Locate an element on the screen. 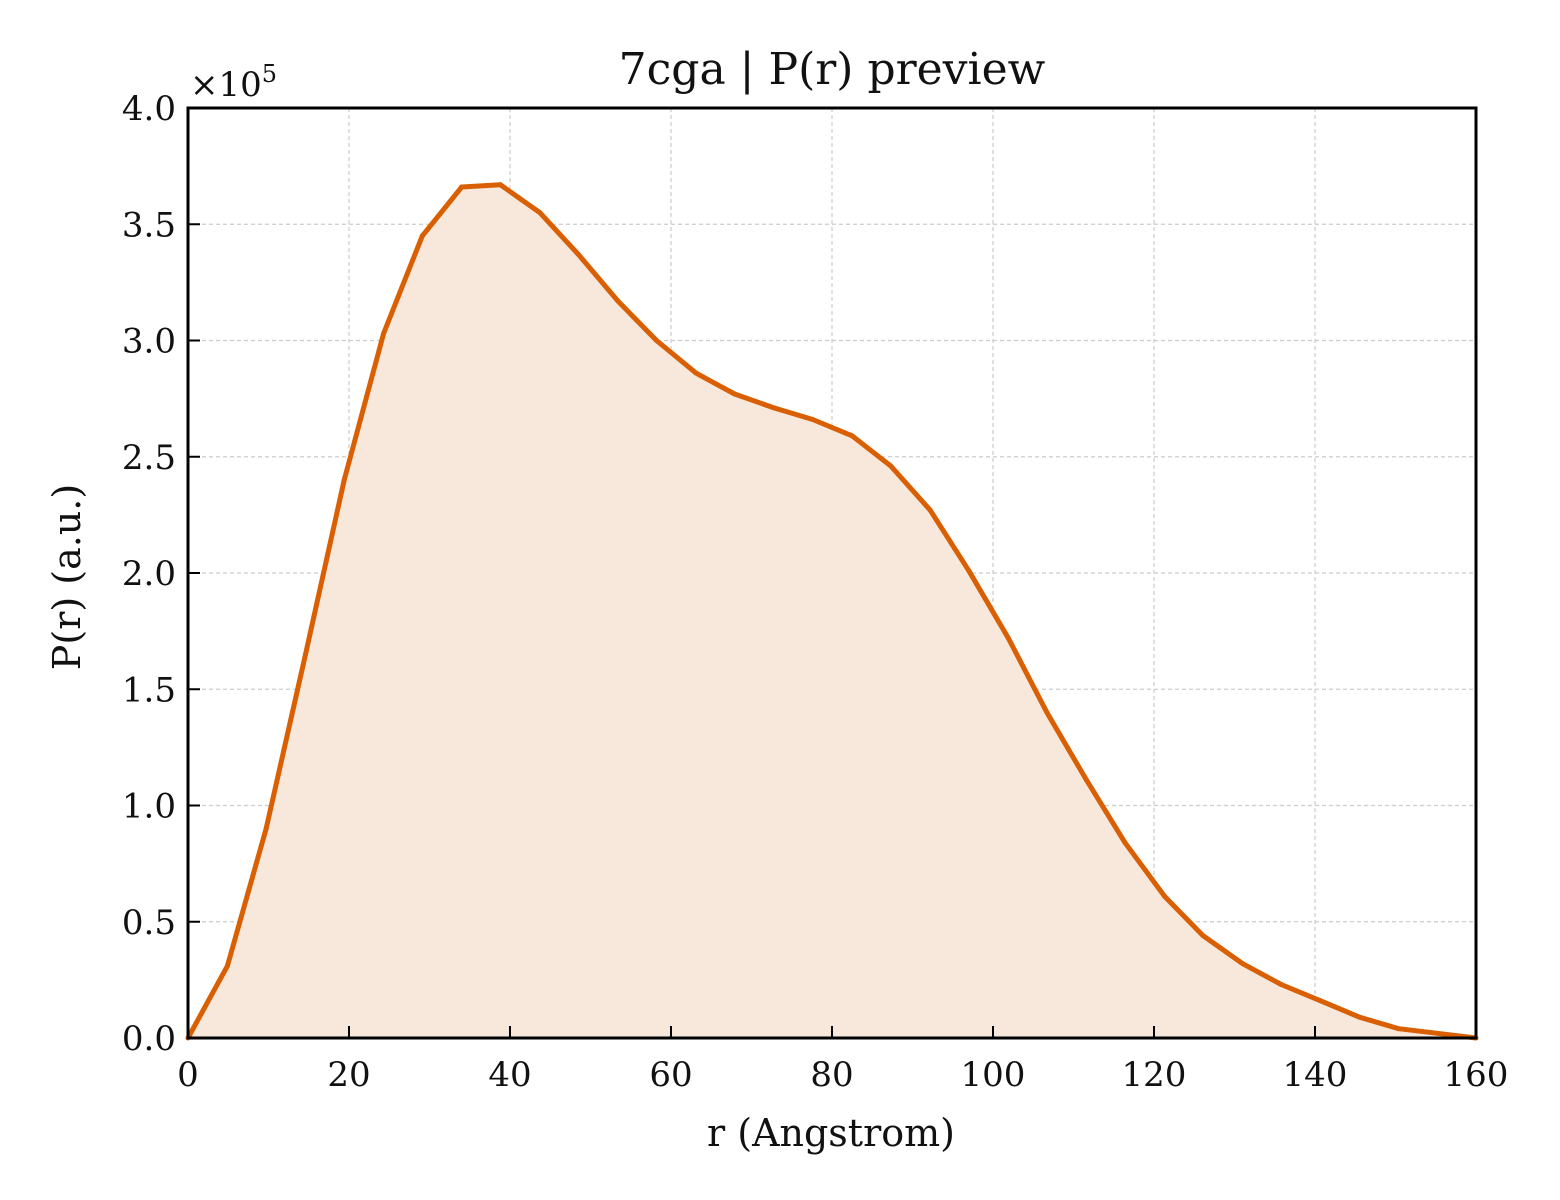 The height and width of the screenshot is (1200, 1560). x-tick-label: 120 is located at coordinates (1154, 1075).